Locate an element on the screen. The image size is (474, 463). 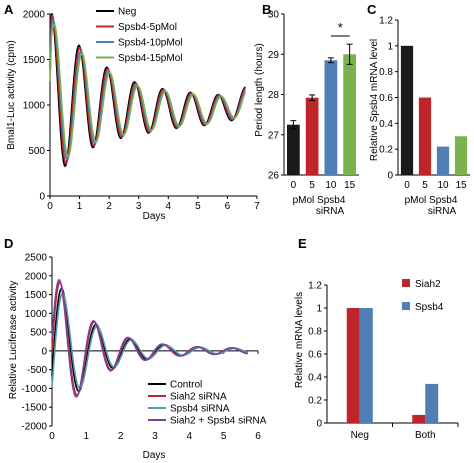
panel-e-y-tick-label: 0 is located at coordinates (319, 424).